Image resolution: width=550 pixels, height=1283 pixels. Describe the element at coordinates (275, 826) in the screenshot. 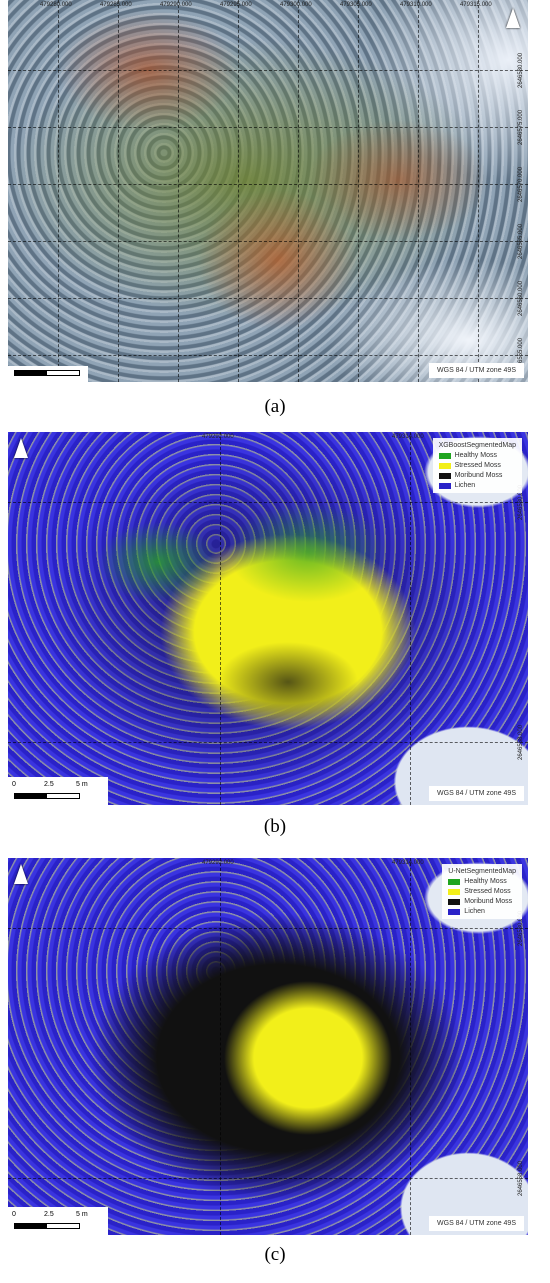

I see `caption: (b)` at that location.